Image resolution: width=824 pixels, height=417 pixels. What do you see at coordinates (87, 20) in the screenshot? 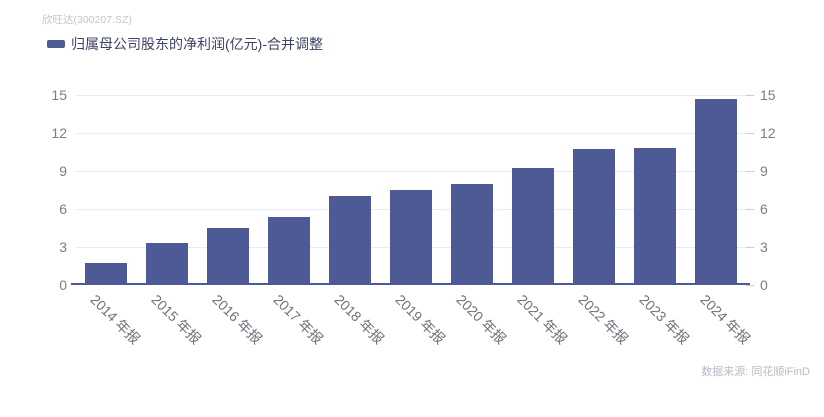
I see `chart-title: 欣旺达(300207.SZ)` at bounding box center [87, 20].